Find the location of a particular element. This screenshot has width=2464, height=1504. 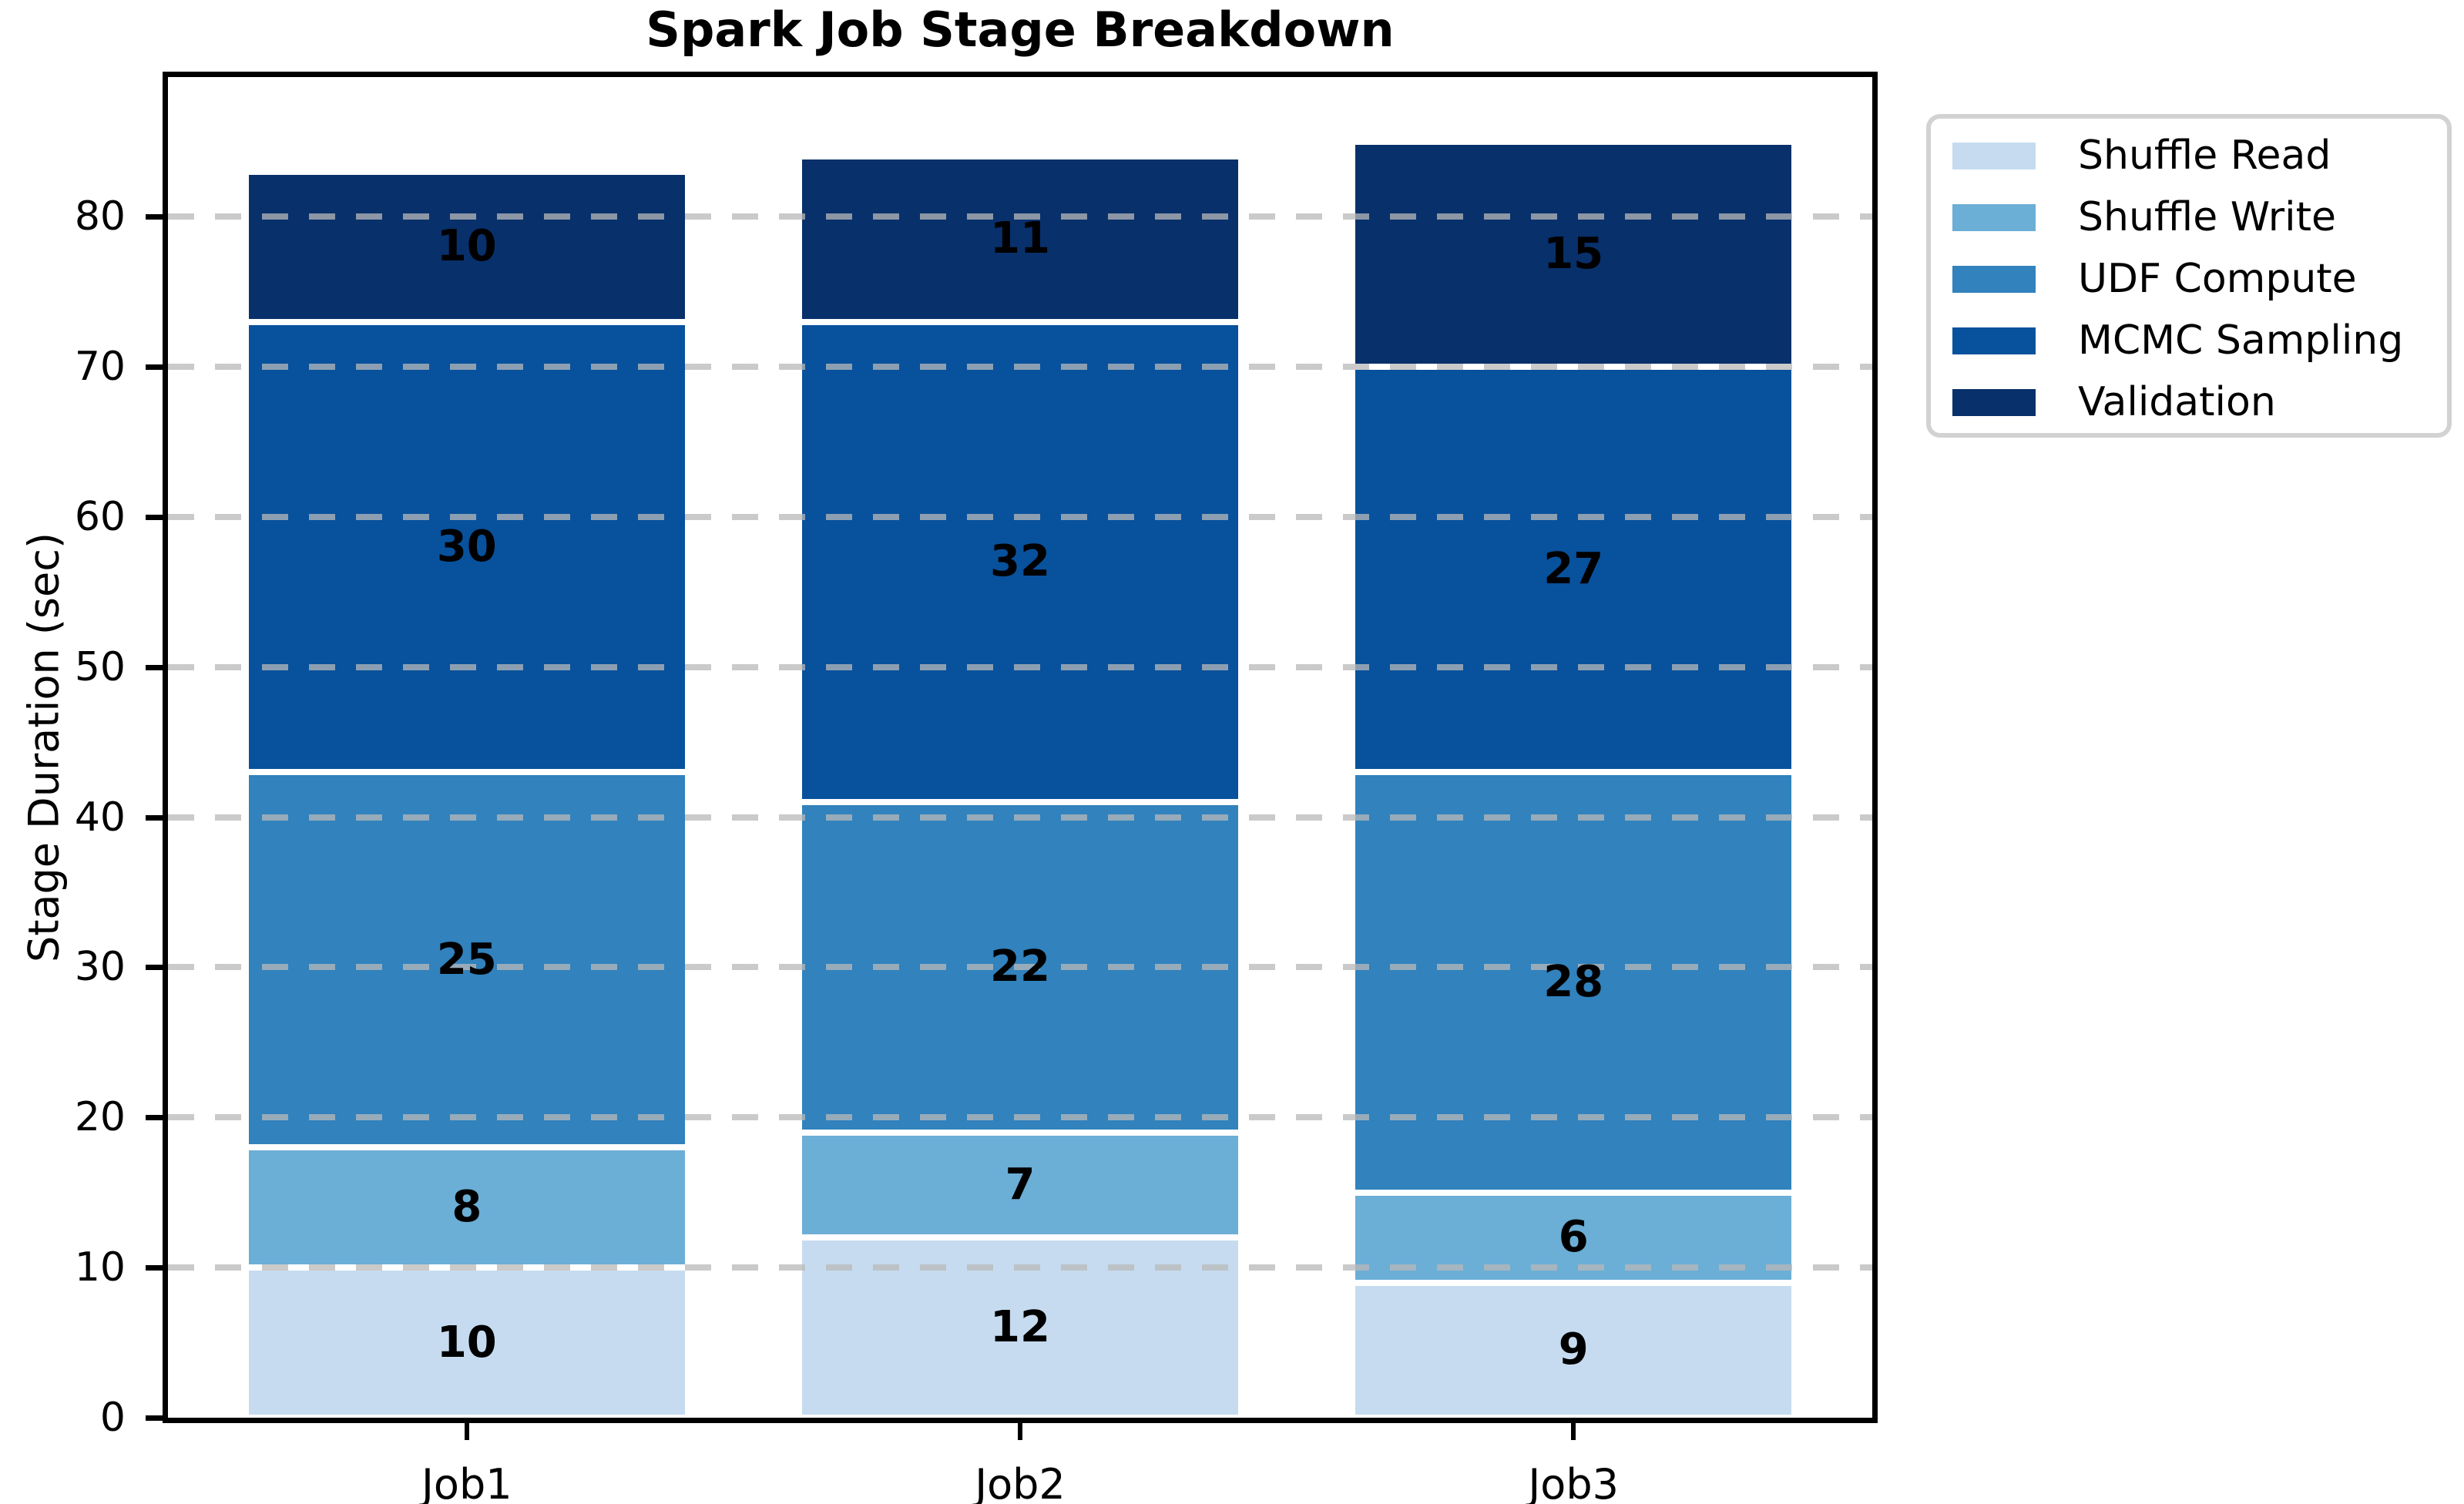

axis-spine-bottom is located at coordinates (1020, 1420).